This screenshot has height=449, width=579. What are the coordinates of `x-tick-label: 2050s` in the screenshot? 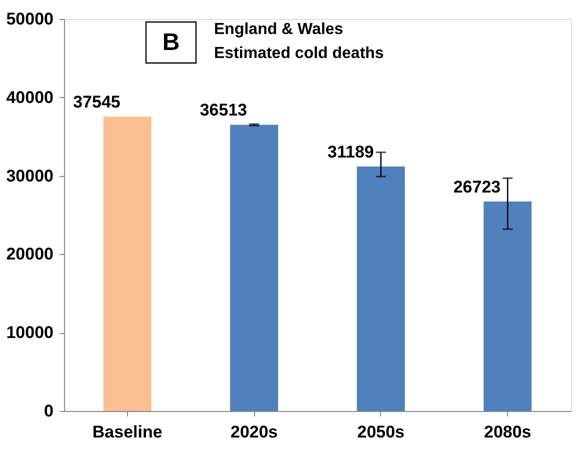 It's located at (381, 432).